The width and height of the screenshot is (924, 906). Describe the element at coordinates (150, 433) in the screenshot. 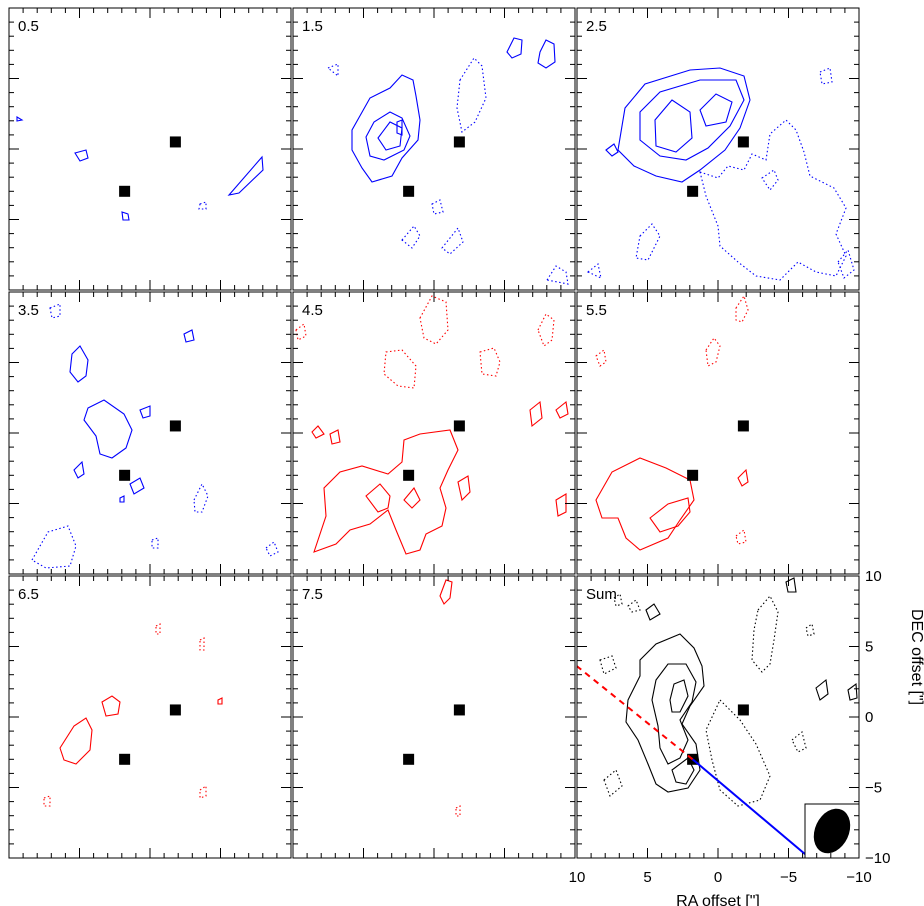

I see `panel-3-5: 3.5` at that location.